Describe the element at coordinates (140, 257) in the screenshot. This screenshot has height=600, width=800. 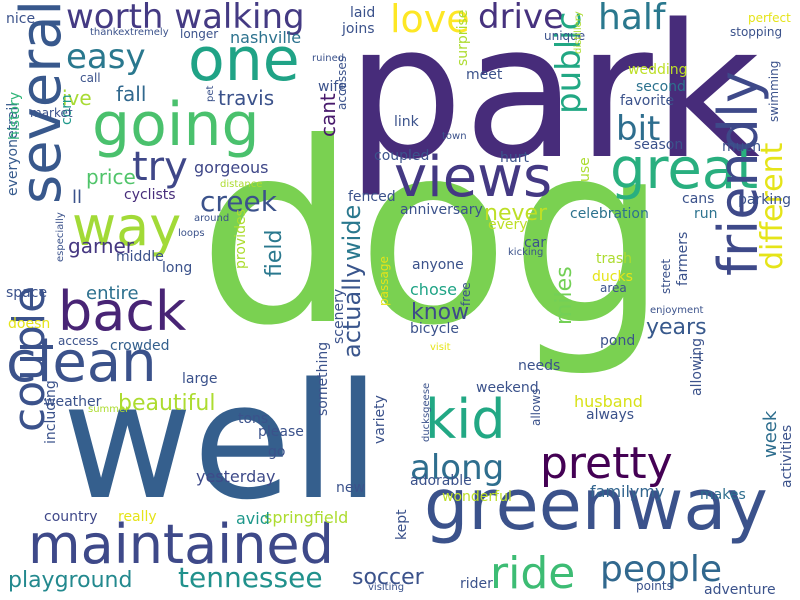
I see `word-middle: middle` at that location.